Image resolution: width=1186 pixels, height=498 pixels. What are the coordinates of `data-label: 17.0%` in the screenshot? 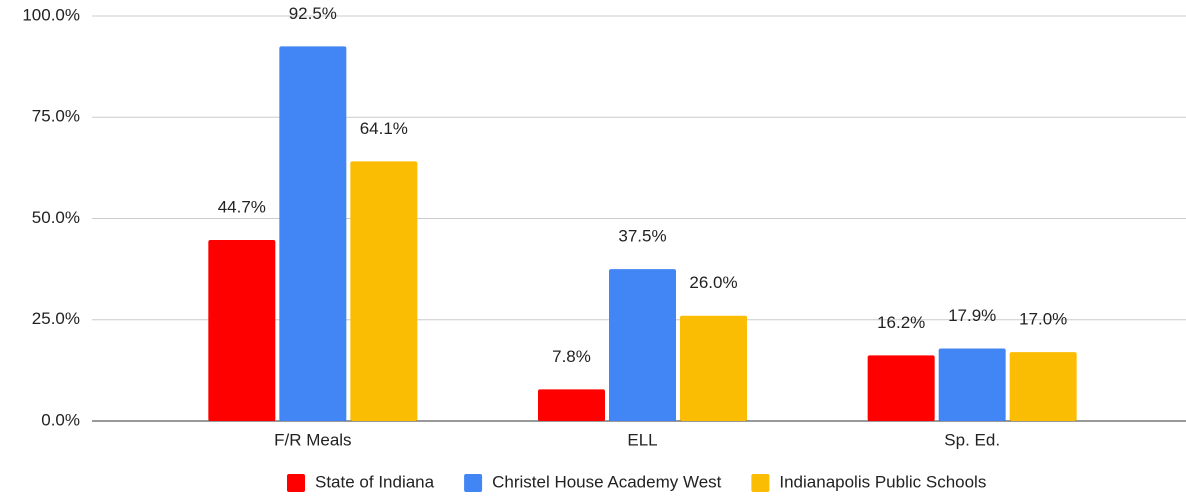 It's located at (1043, 319).